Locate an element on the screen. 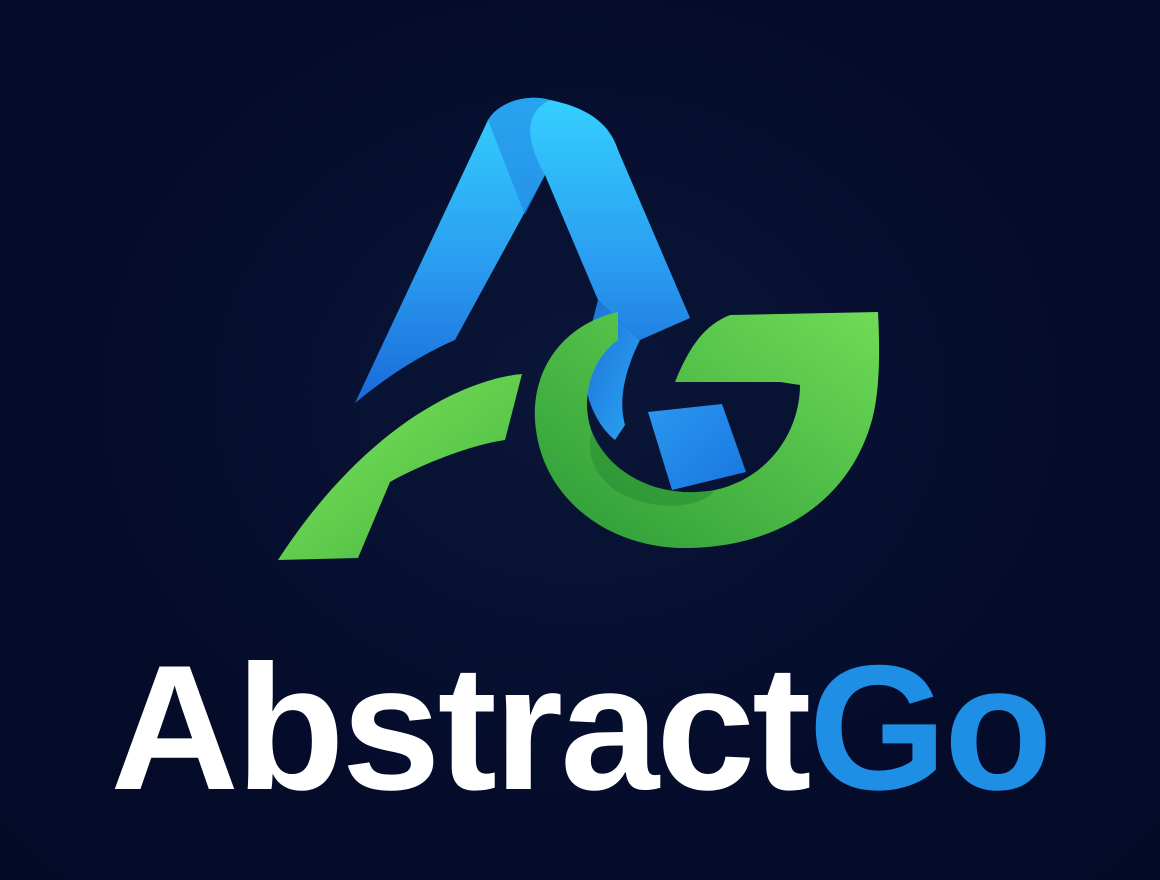 The width and height of the screenshot is (1160, 880). g-green-shade is located at coordinates (652, 469).